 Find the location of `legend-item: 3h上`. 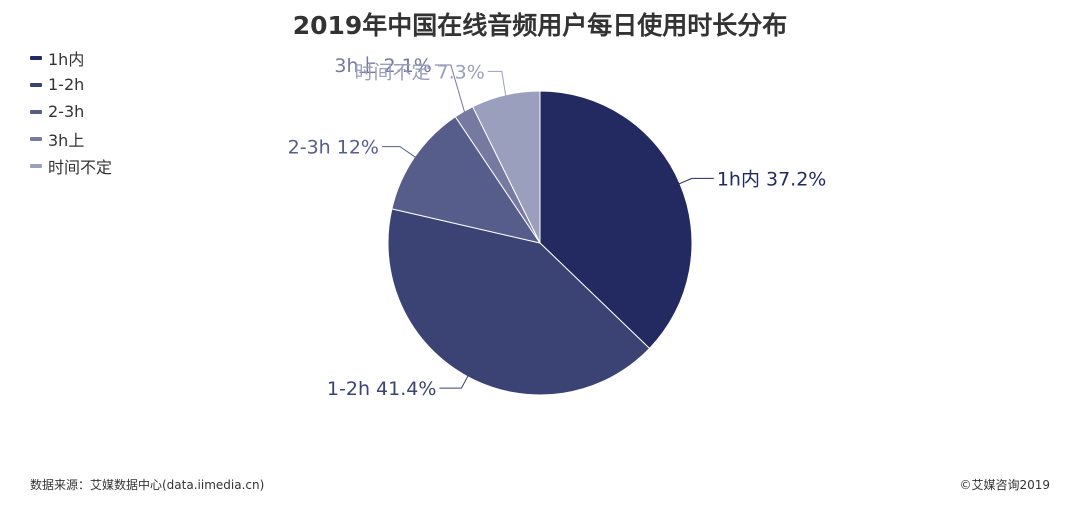

legend-item: 3h上 is located at coordinates (71, 138).